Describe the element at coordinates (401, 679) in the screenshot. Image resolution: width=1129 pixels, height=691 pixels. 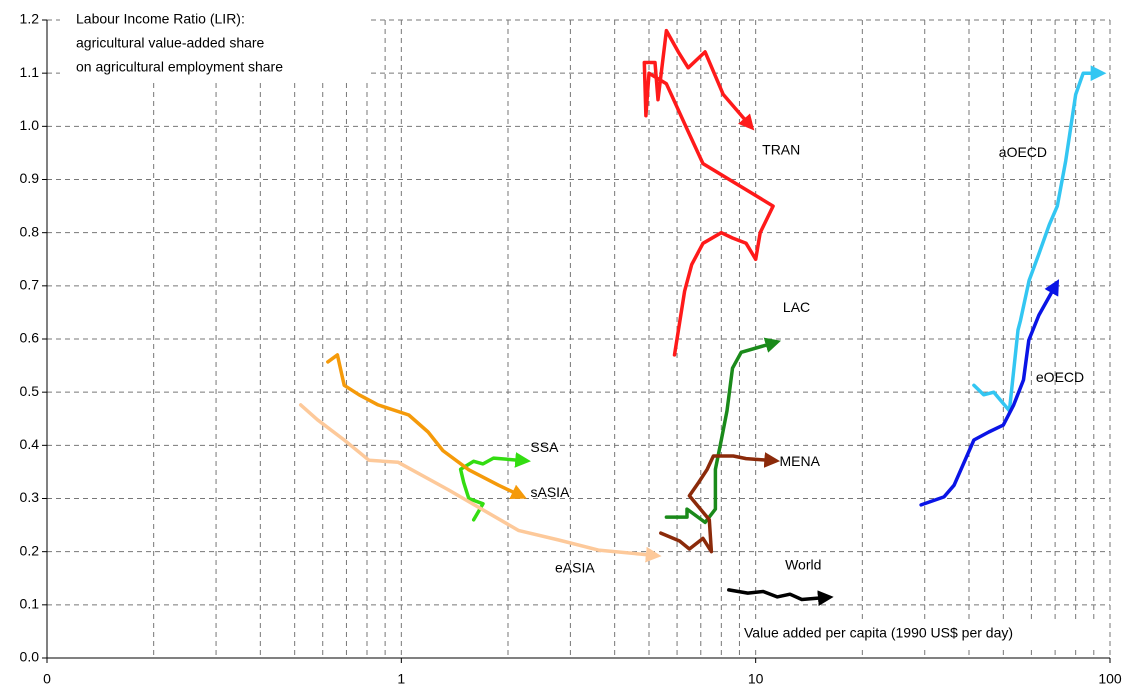
I see `x-tick-label: 1` at that location.